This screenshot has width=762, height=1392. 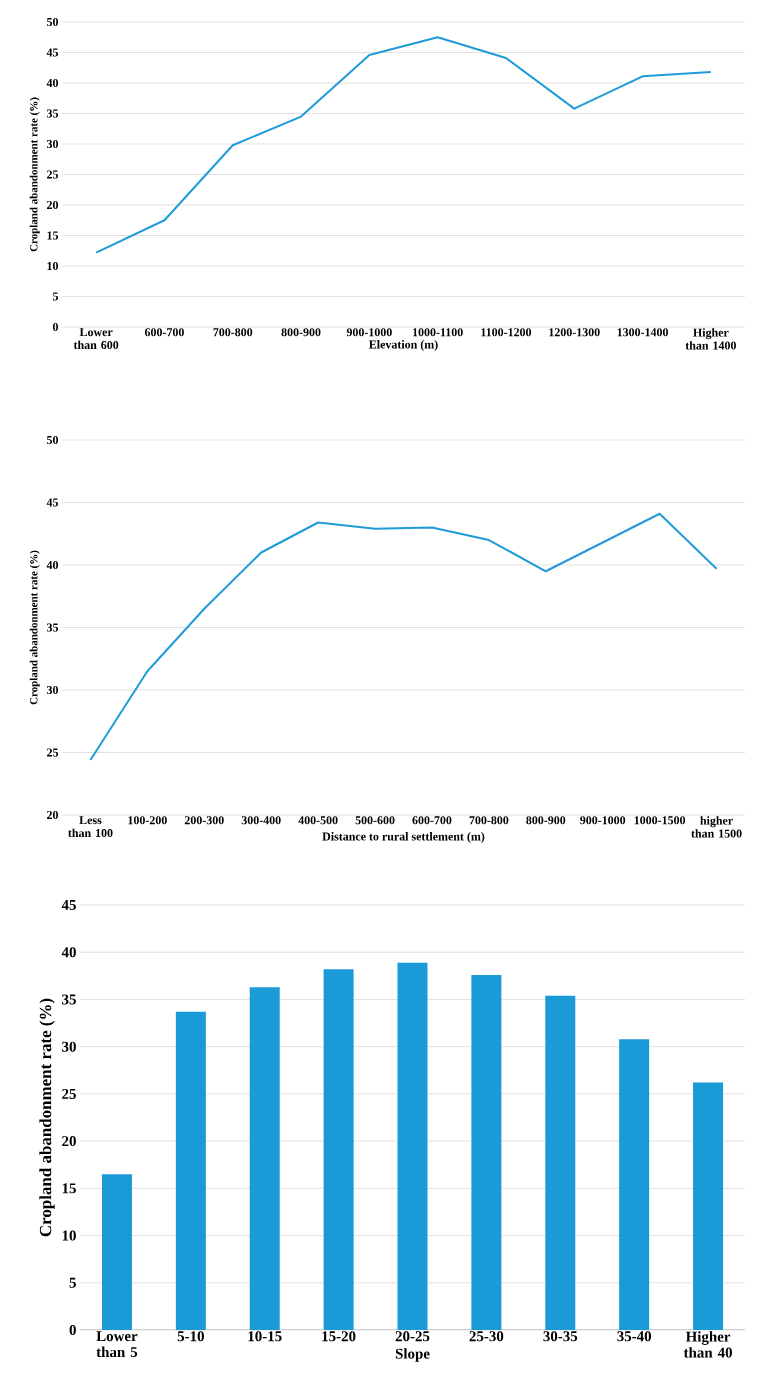 What do you see at coordinates (660, 820) in the screenshot?
I see `x-tick-label: 1000-1500` at bounding box center [660, 820].